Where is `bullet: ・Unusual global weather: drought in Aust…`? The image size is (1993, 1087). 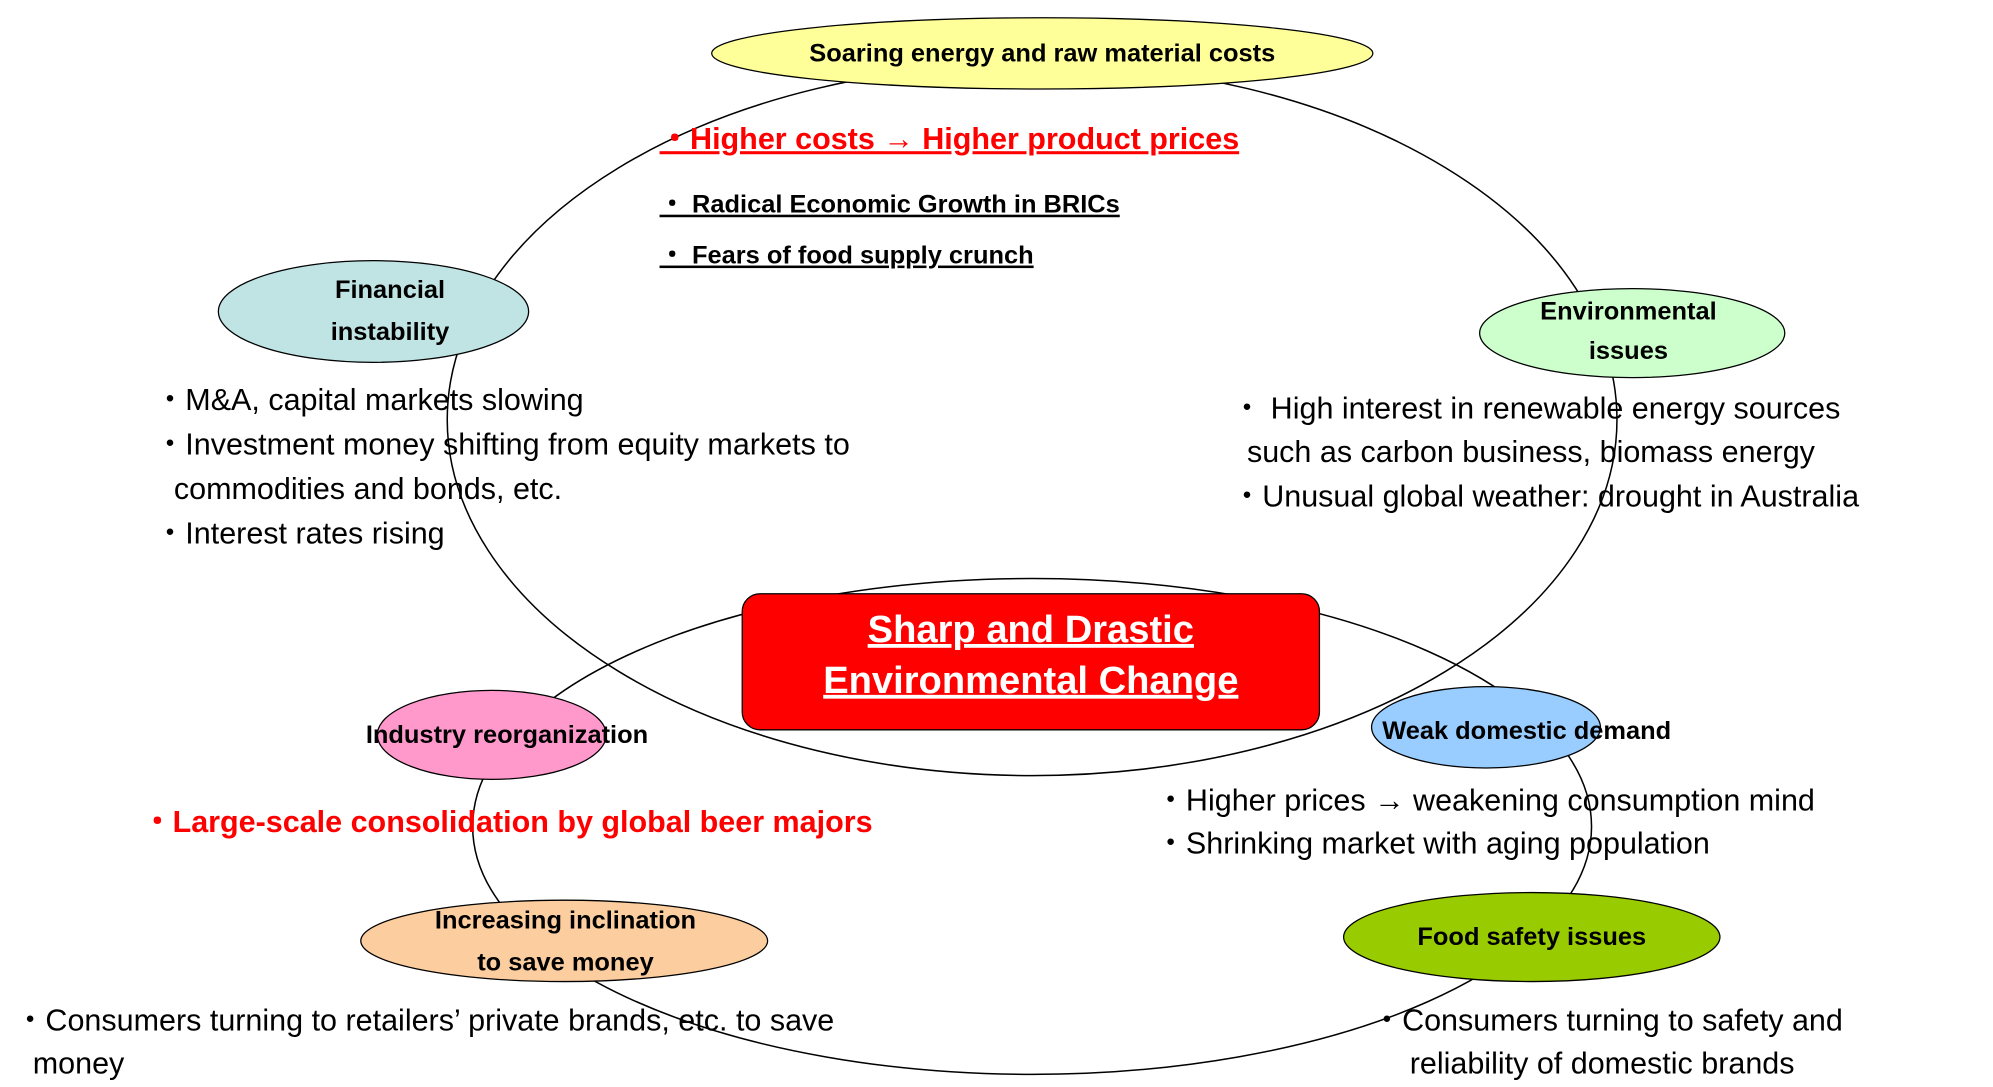
bullet: ・Unusual global weather: drought in Aust… is located at coordinates (1545, 496).